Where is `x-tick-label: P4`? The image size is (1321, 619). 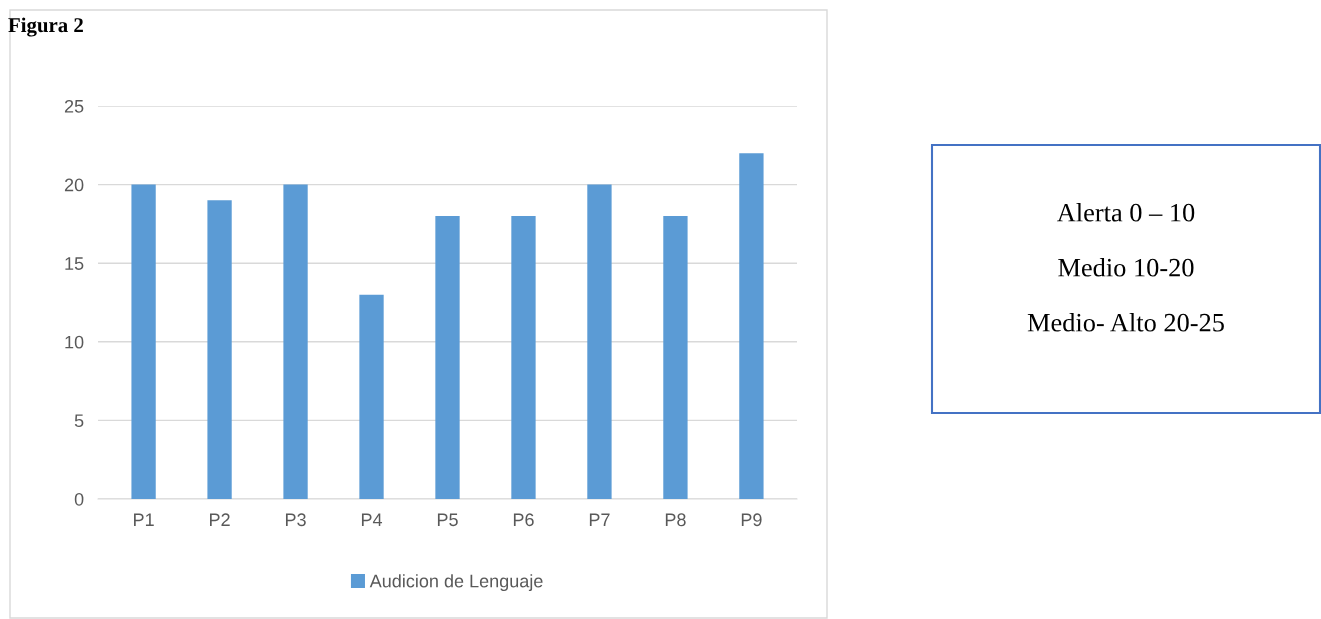 x-tick-label: P4 is located at coordinates (372, 519).